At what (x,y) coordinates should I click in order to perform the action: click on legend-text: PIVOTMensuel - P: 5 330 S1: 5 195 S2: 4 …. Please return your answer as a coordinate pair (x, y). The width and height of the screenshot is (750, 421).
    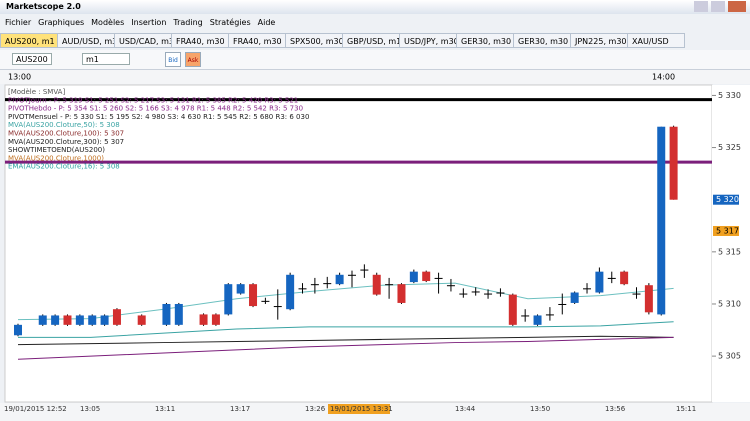
    Looking at the image, I should click on (158, 117).